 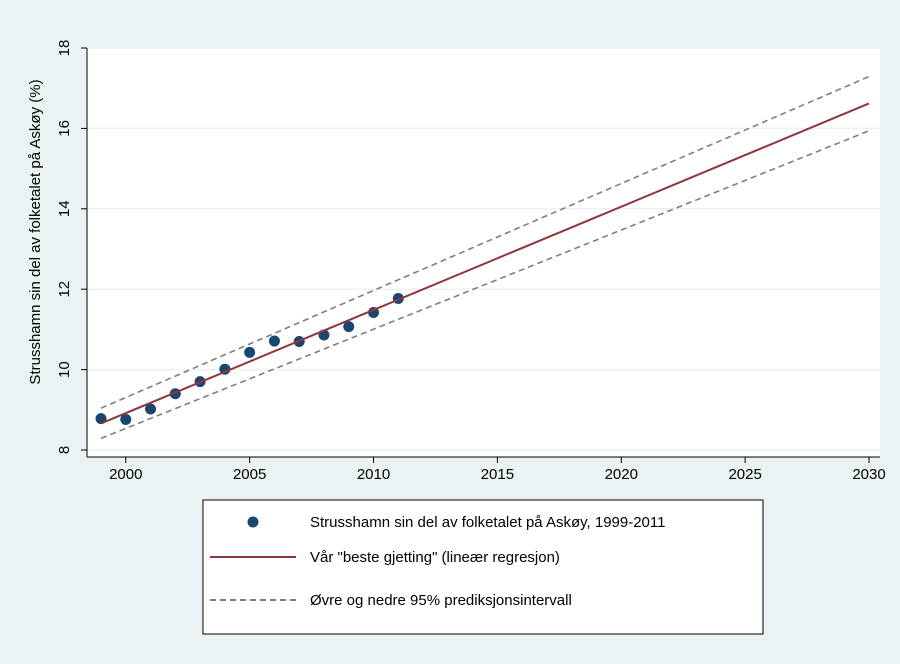 I want to click on y-tick-label: 14, so click(x=64, y=208).